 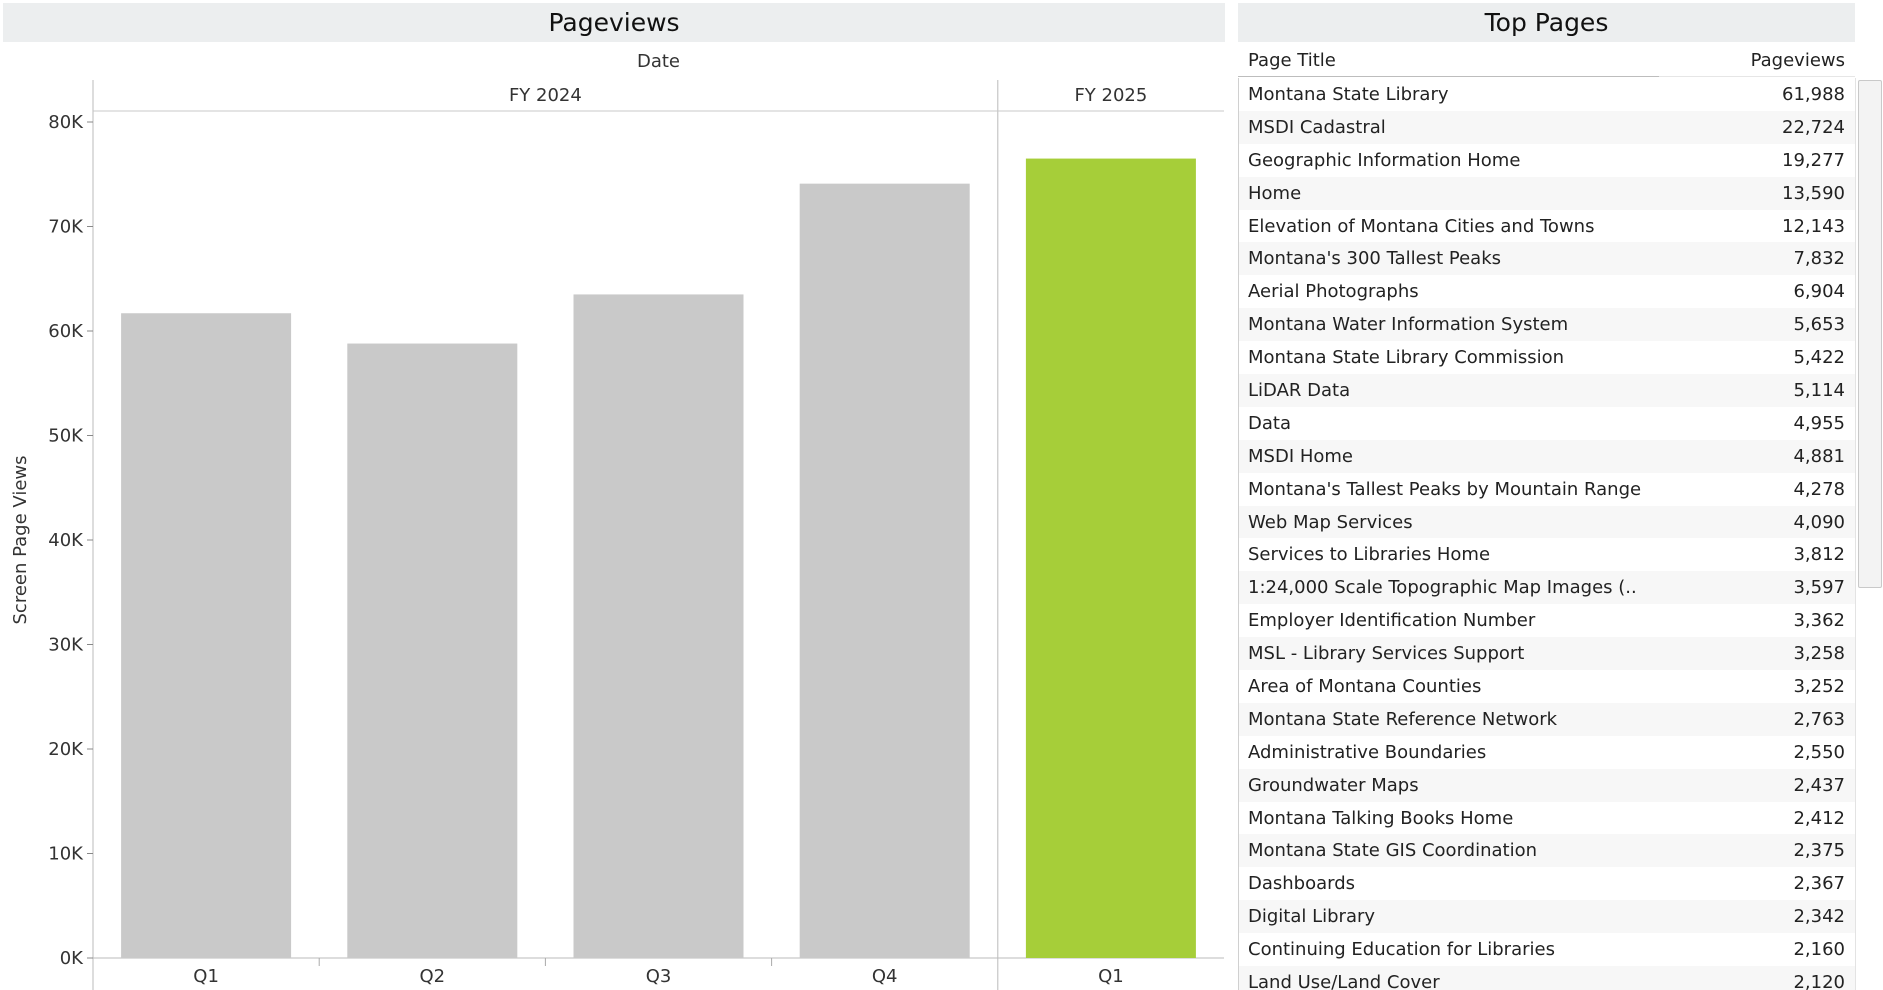 I want to click on table-row: Employer Identification Number 3,362, so click(x=1546, y=620).